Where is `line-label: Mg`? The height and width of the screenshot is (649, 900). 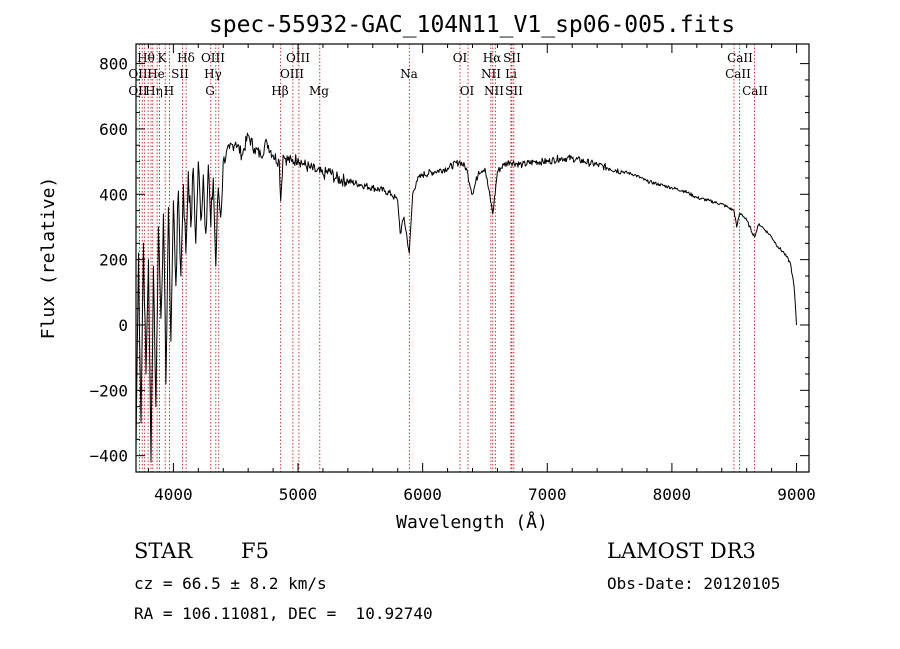
line-label: Mg is located at coordinates (319, 91).